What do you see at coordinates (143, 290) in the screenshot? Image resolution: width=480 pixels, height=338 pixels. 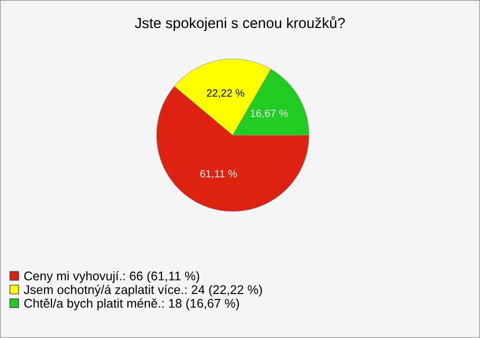 I see `legend-label: Jsem ochotný/á zaplatit více.: 24 (22,22 %)` at bounding box center [143, 290].